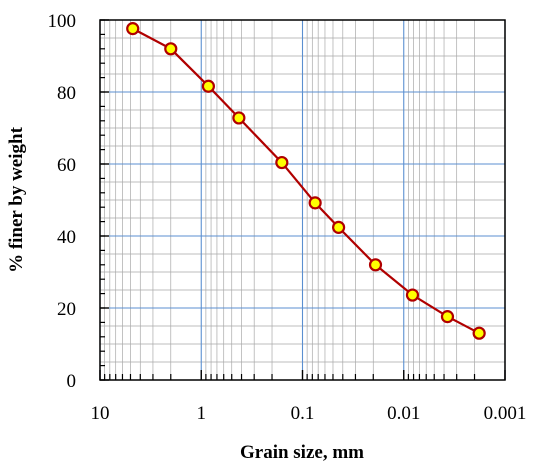 This screenshot has width=533, height=464. I want to click on y-tick-label: 80, so click(66, 93).